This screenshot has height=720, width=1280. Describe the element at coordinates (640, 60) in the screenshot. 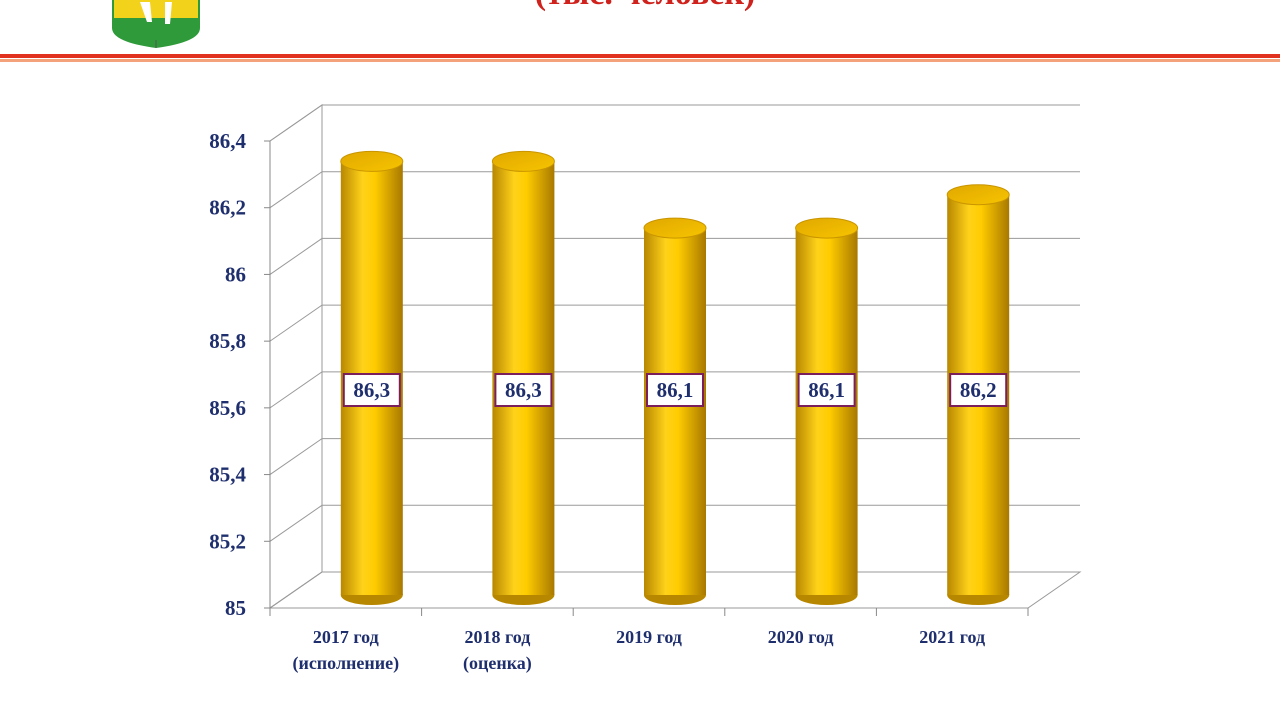

I see `header-rule-light` at that location.